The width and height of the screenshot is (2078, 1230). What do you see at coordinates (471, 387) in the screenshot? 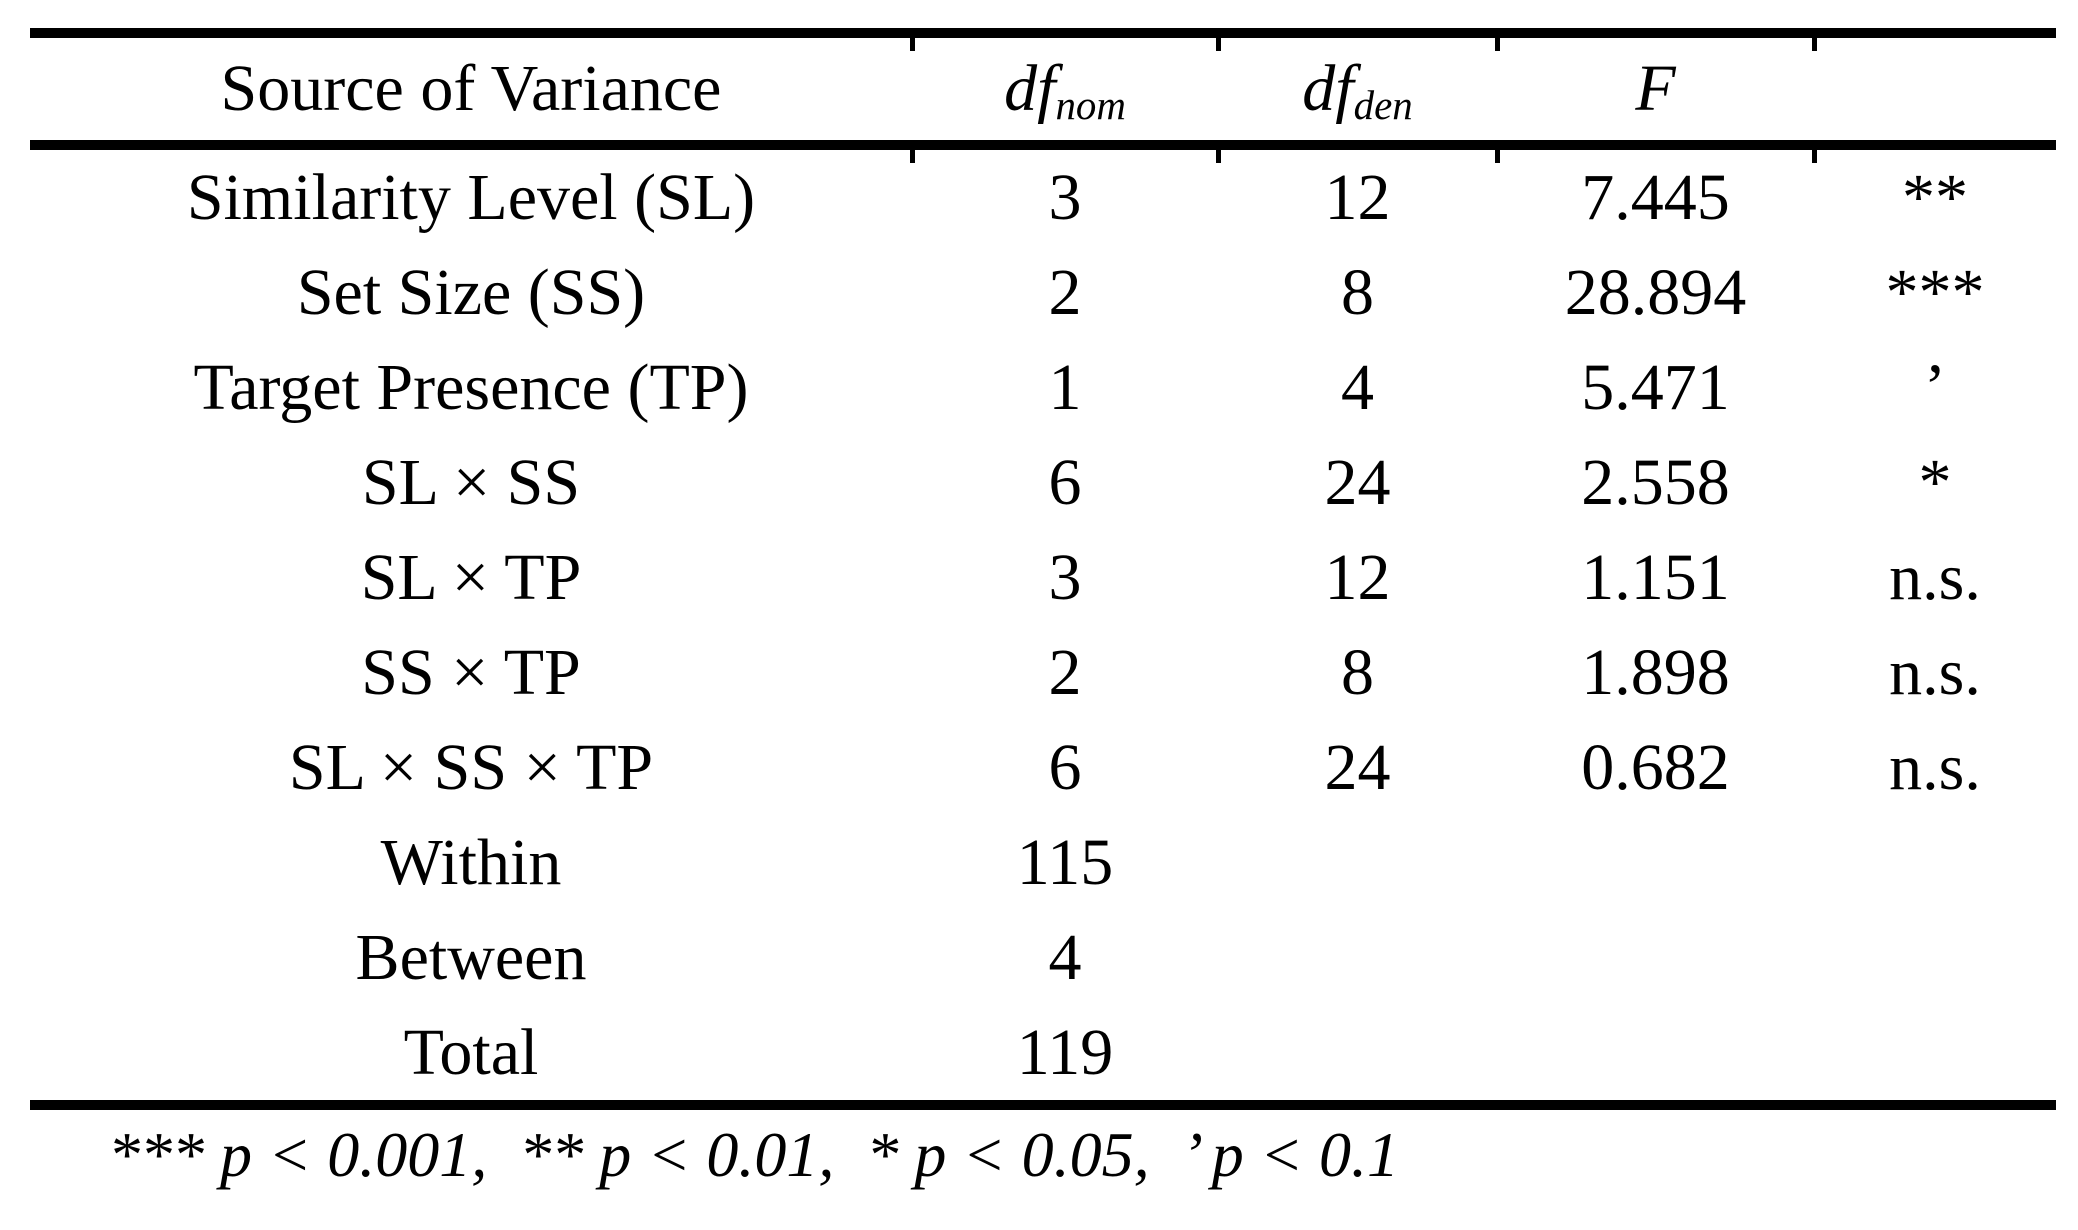
I see `source-cell: Target Presence (TP)` at bounding box center [471, 387].